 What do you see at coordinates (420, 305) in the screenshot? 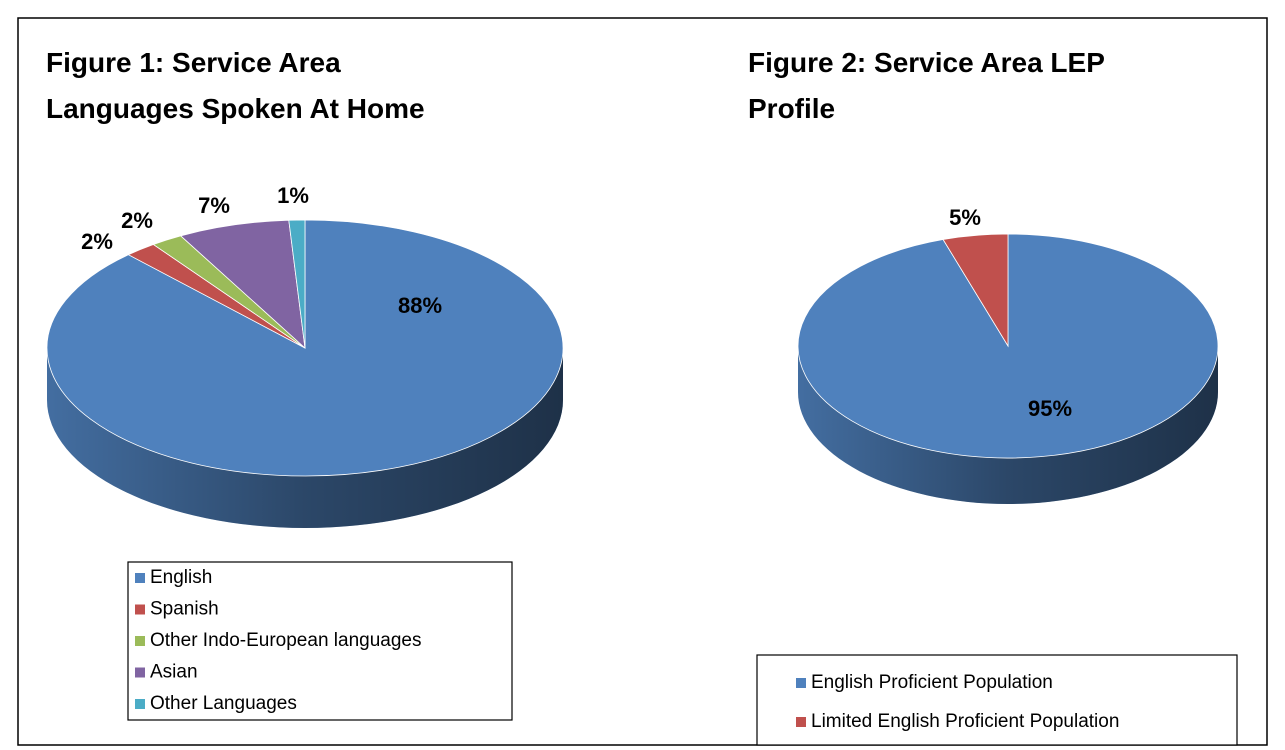
I see `data-label: 88%` at bounding box center [420, 305].